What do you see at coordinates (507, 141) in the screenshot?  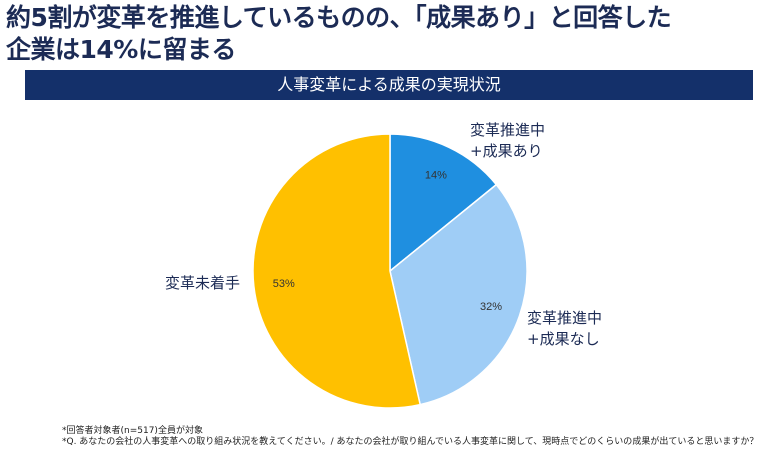 I see `legend-label-achieved: 変革推進中 +成果あり` at bounding box center [507, 141].